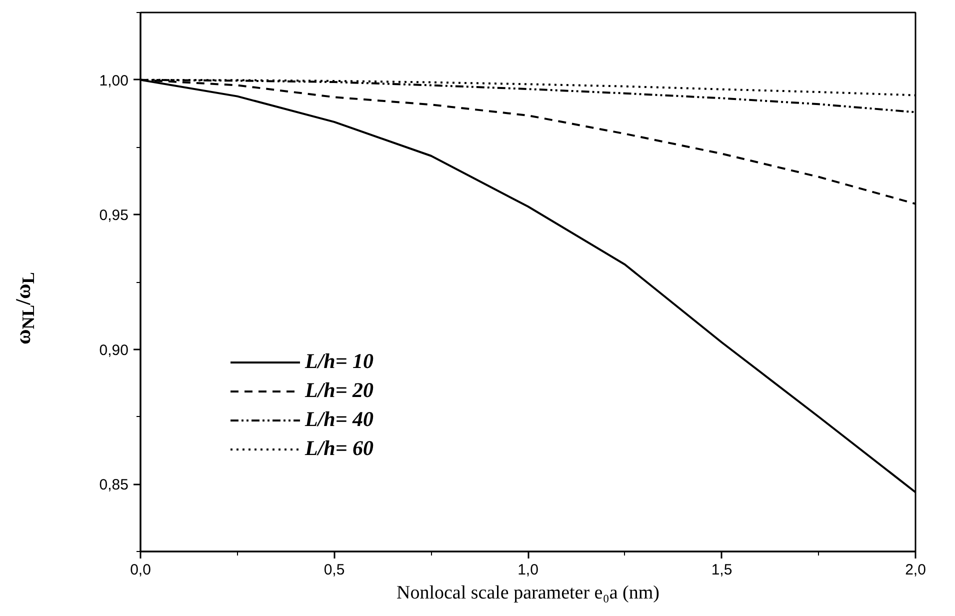  What do you see at coordinates (528, 570) in the screenshot?
I see `x-tick-label: 1,0` at bounding box center [528, 570].